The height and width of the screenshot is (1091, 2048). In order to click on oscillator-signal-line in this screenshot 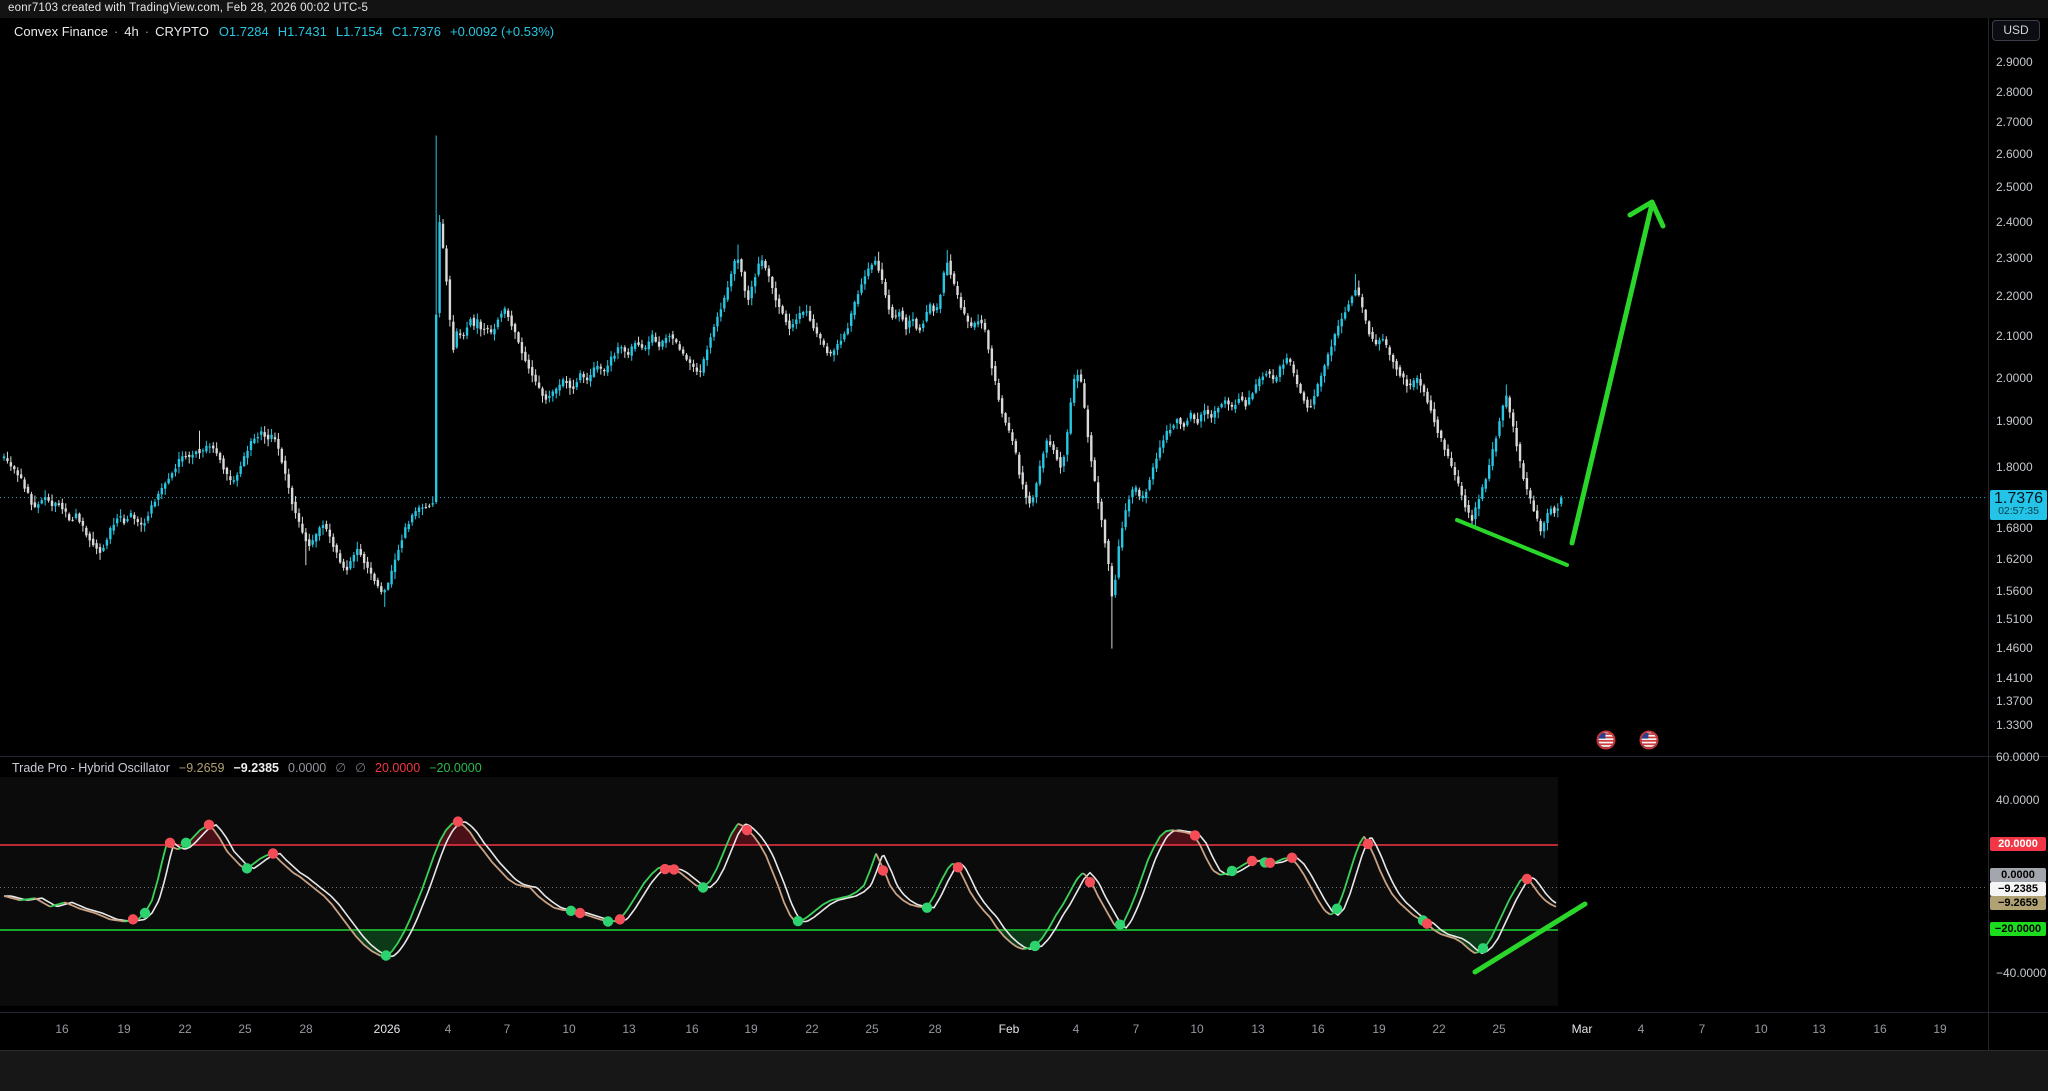, I will do `click(780, 889)`.